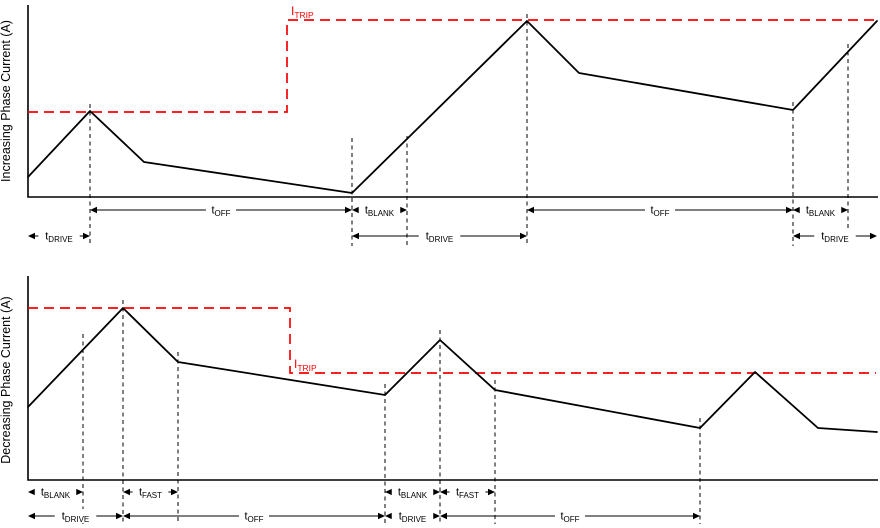  I want to click on y-axis-label-decreasing: Decreasing Phase Current (A), so click(6, 379).